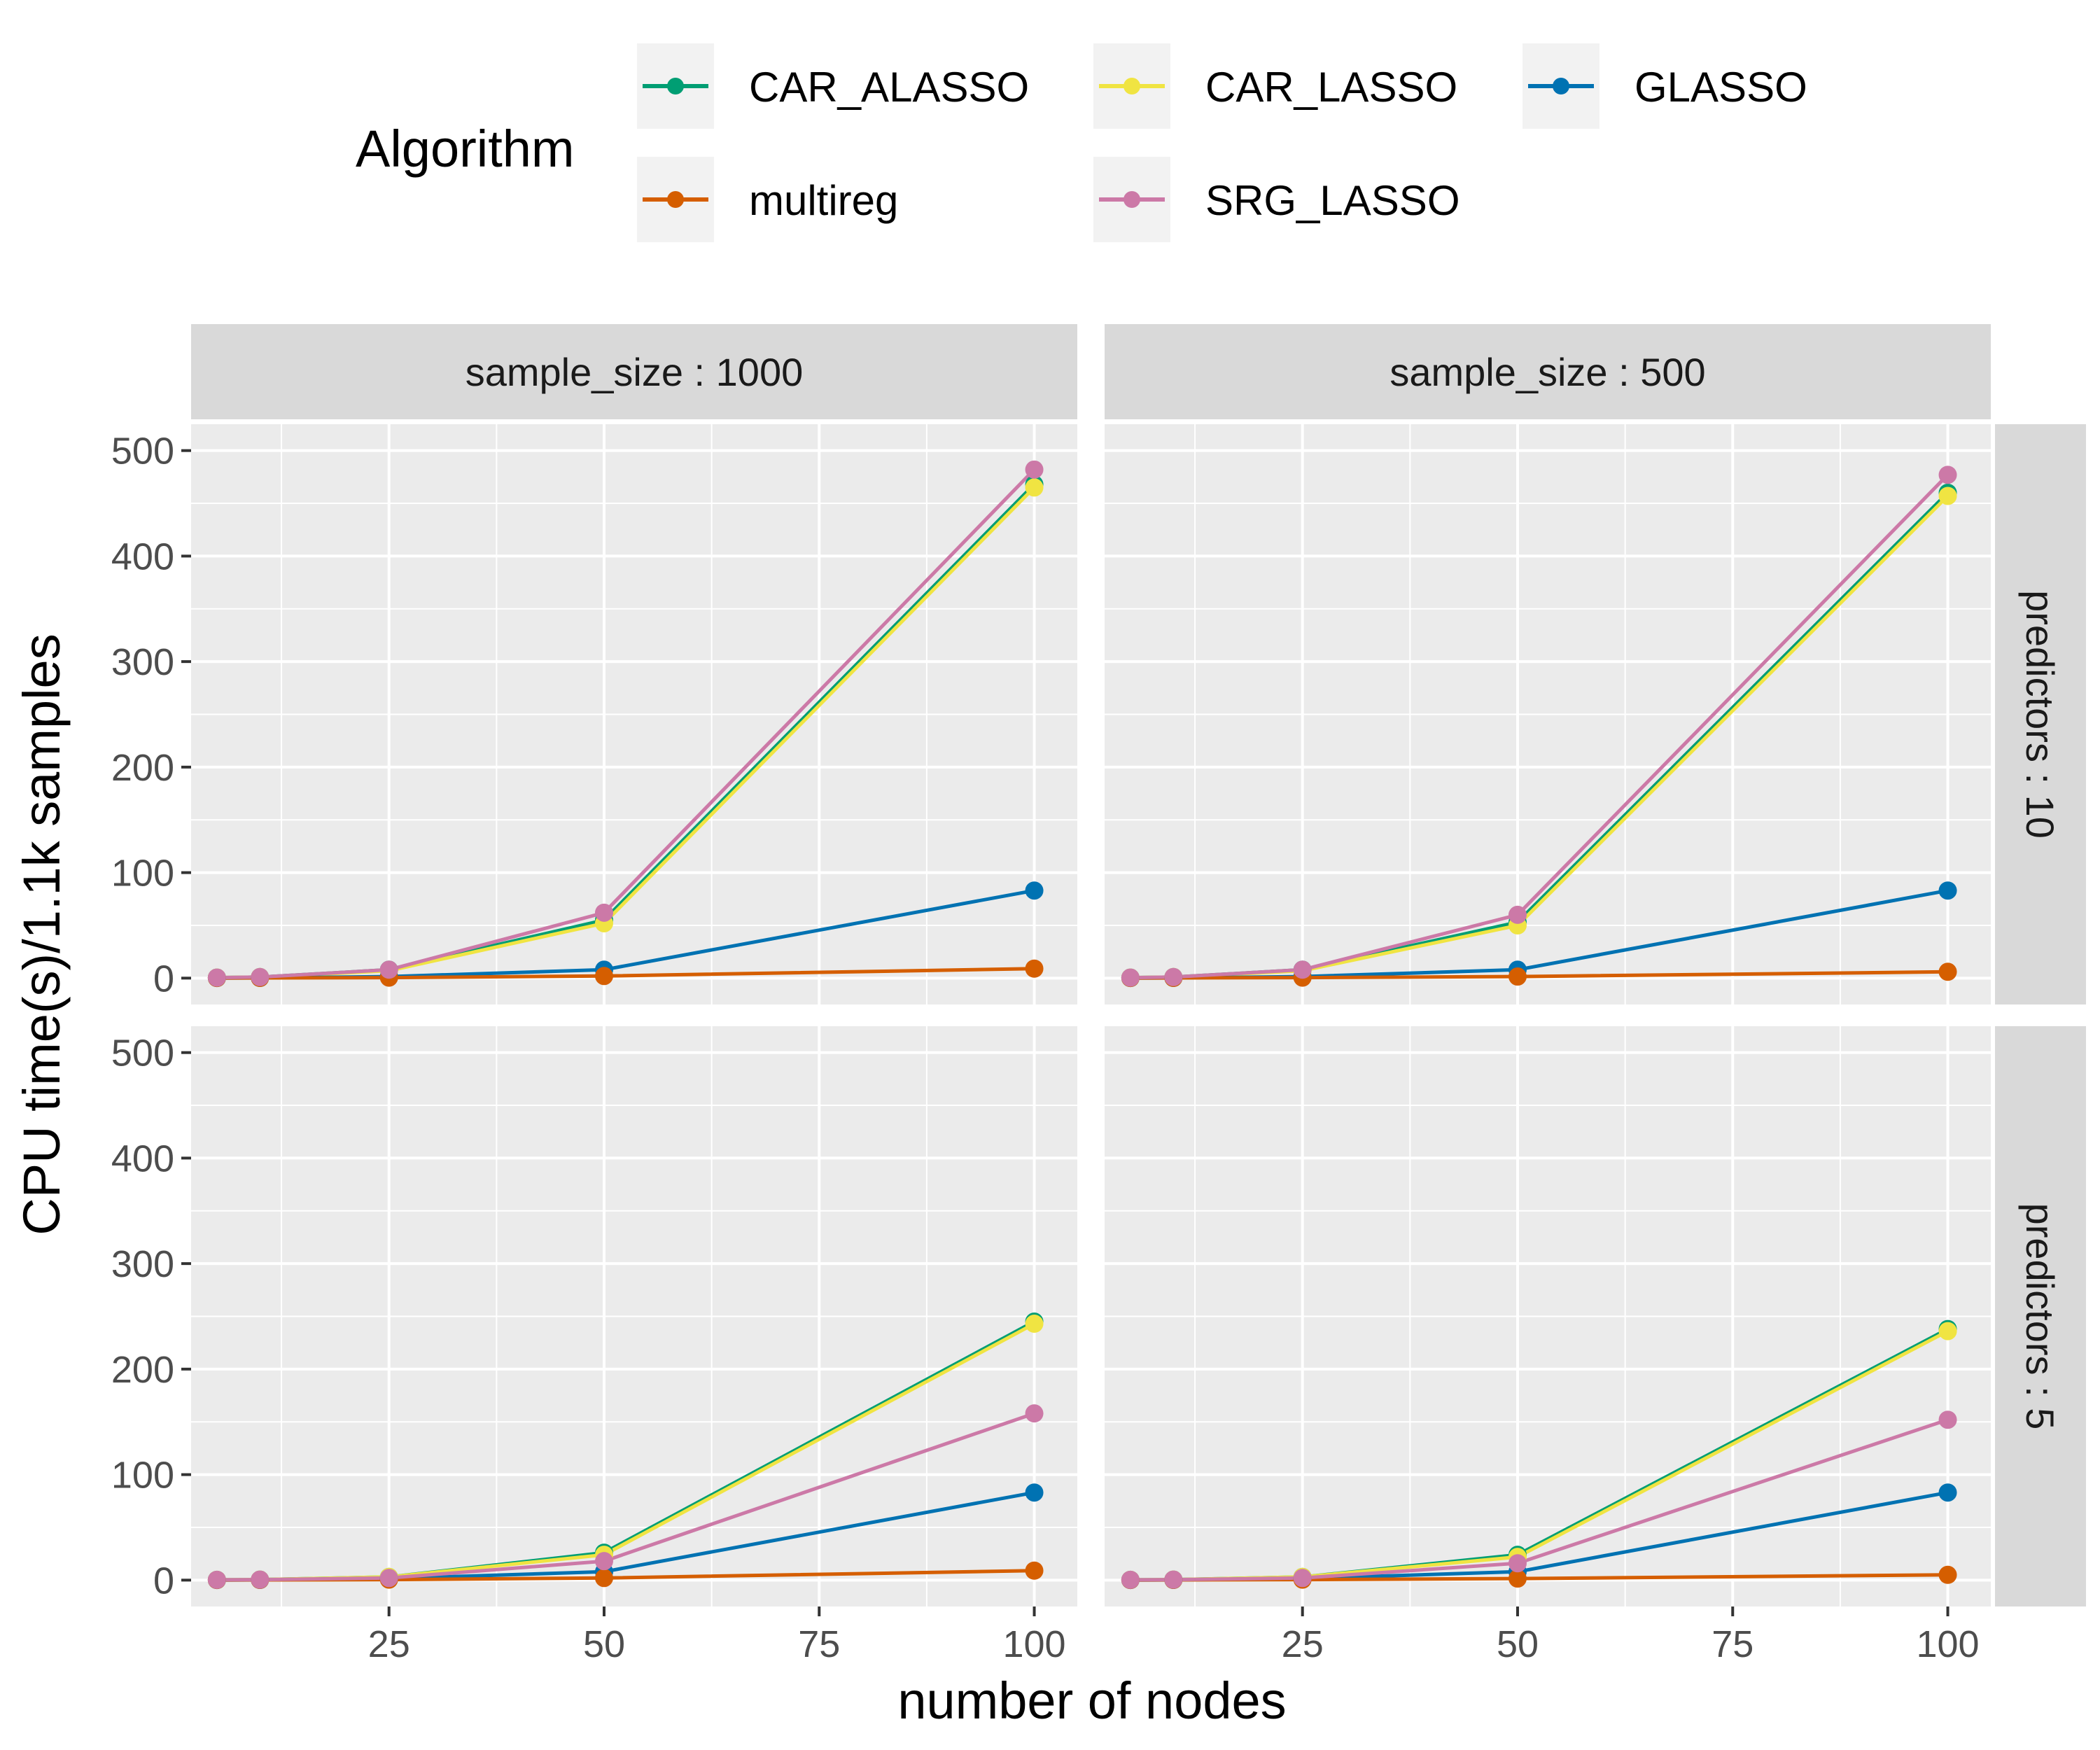  I want to click on legend-label-srg-lasso: SRG_LASSO, so click(1332, 200).